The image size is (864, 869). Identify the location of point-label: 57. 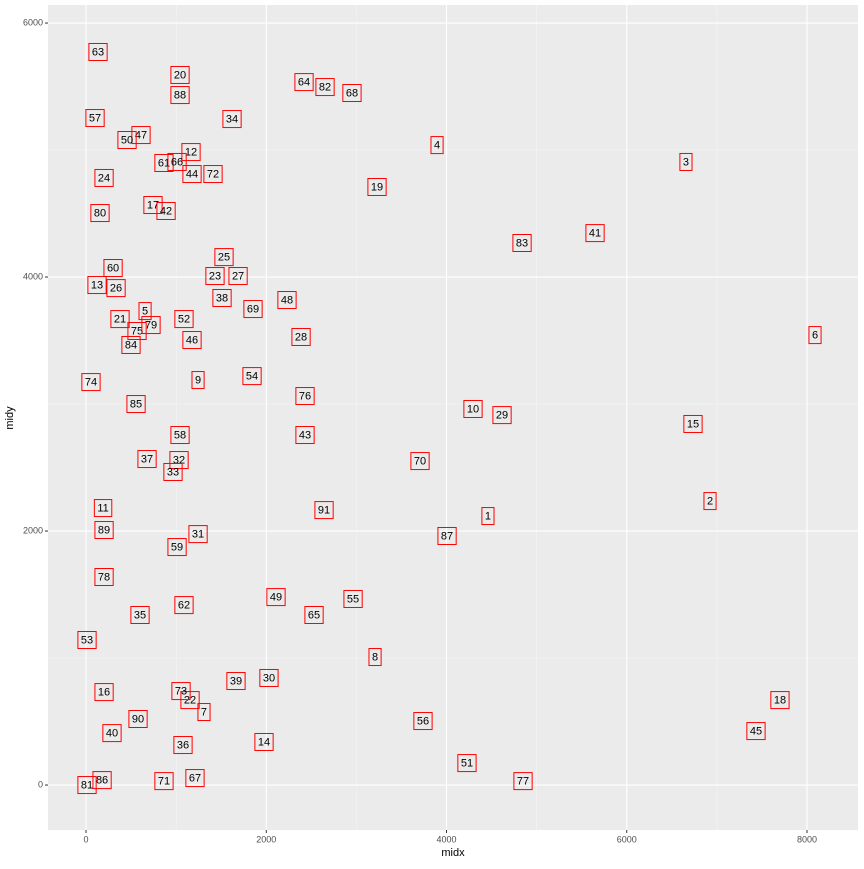
(95, 118).